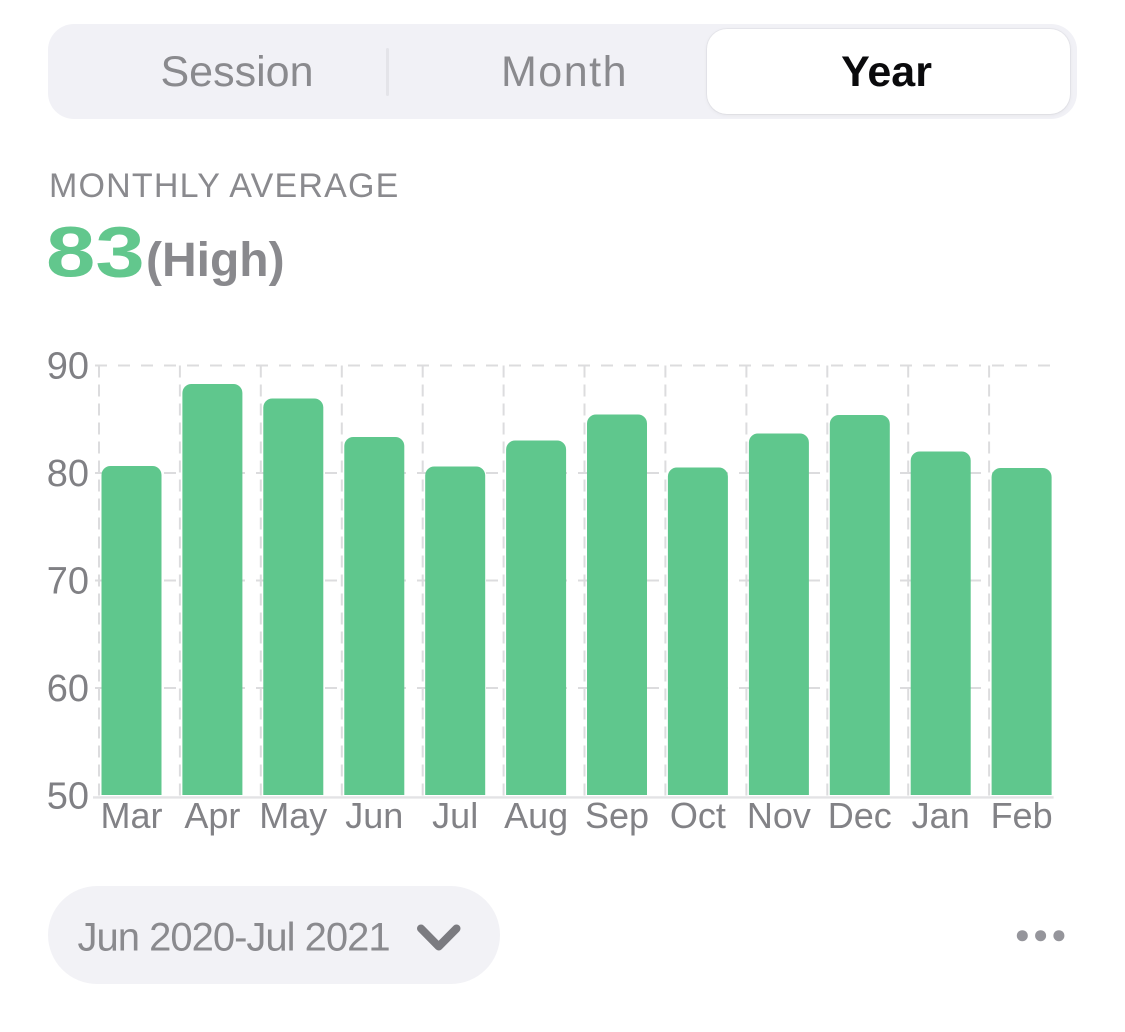  What do you see at coordinates (779, 815) in the screenshot?
I see `svg-text: Nov` at bounding box center [779, 815].